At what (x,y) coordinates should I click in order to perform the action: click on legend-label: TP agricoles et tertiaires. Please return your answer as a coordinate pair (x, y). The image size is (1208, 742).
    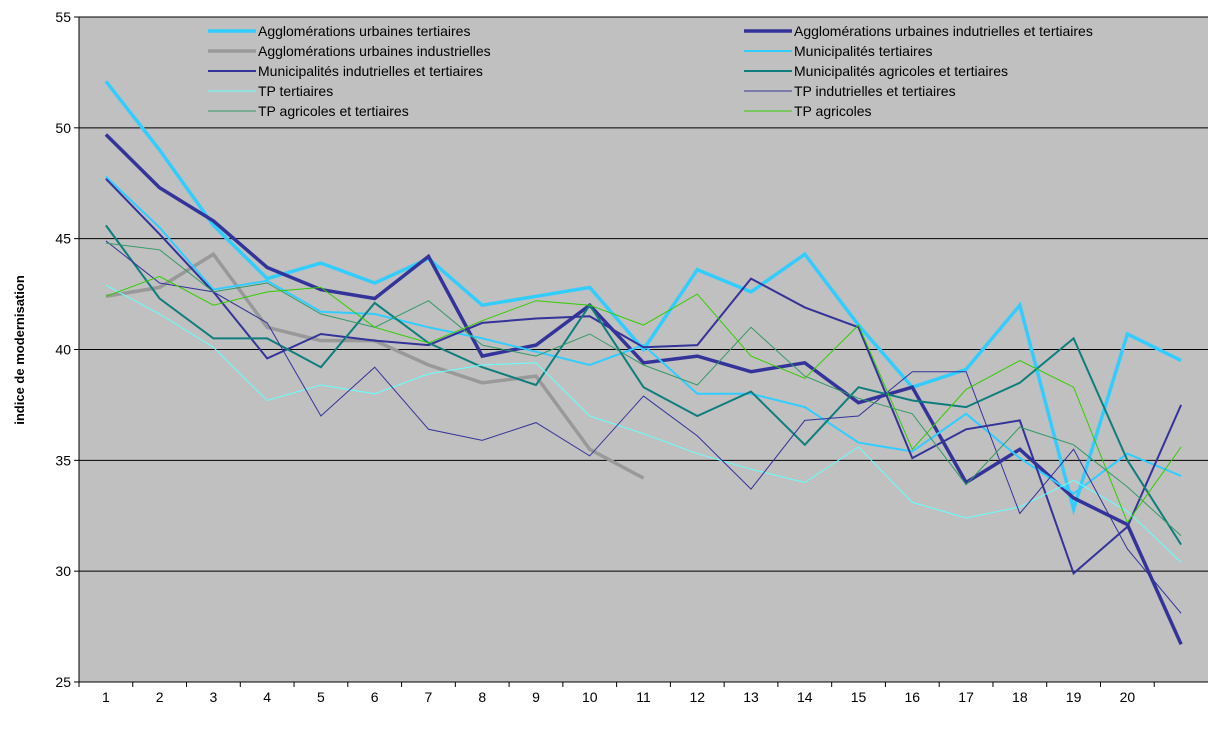
    Looking at the image, I should click on (333, 111).